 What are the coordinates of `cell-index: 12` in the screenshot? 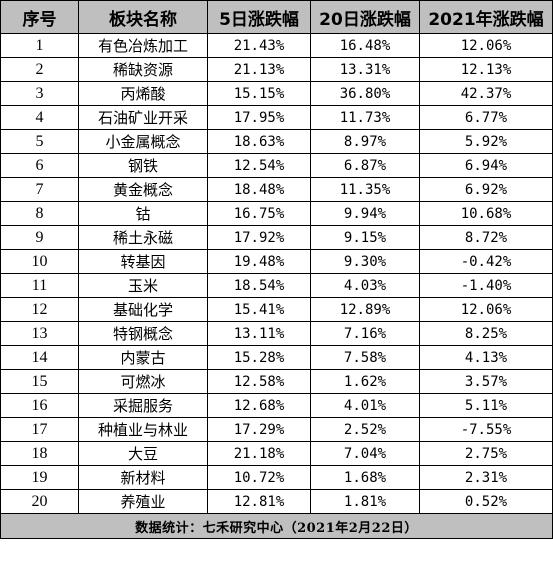 It's located at (39, 309).